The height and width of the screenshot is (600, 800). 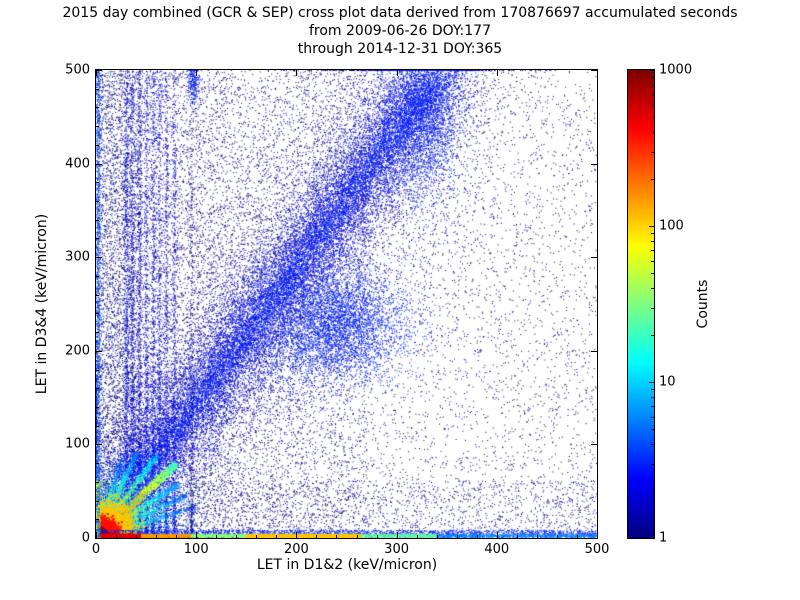 What do you see at coordinates (77, 164) in the screenshot?
I see `y-tick-label: 400` at bounding box center [77, 164].